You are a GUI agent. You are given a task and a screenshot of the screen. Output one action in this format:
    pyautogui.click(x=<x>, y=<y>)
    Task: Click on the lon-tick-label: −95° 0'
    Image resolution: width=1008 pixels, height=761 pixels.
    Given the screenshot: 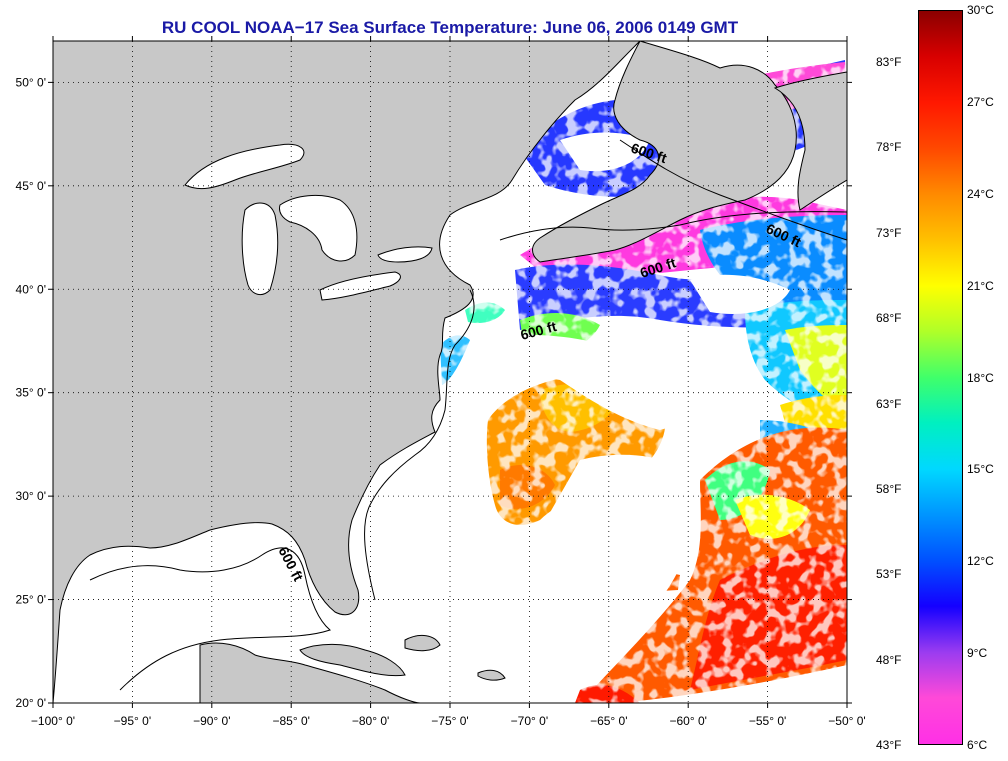 What is the action you would take?
    pyautogui.click(x=132, y=721)
    